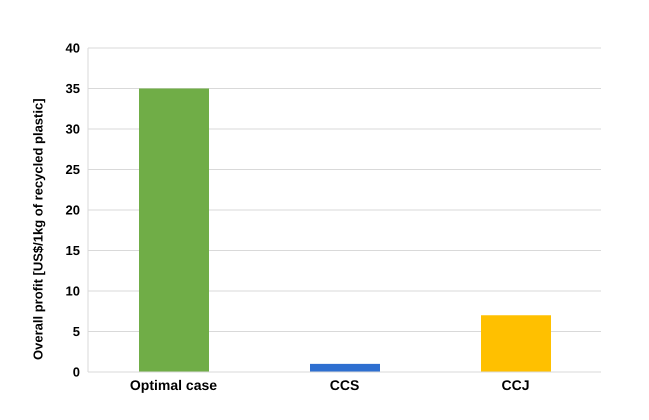 Image resolution: width=649 pixels, height=420 pixels. What do you see at coordinates (38, 229) in the screenshot?
I see `y-axis-title: Overall profit [US$/1kg of recycled plastic]` at bounding box center [38, 229].